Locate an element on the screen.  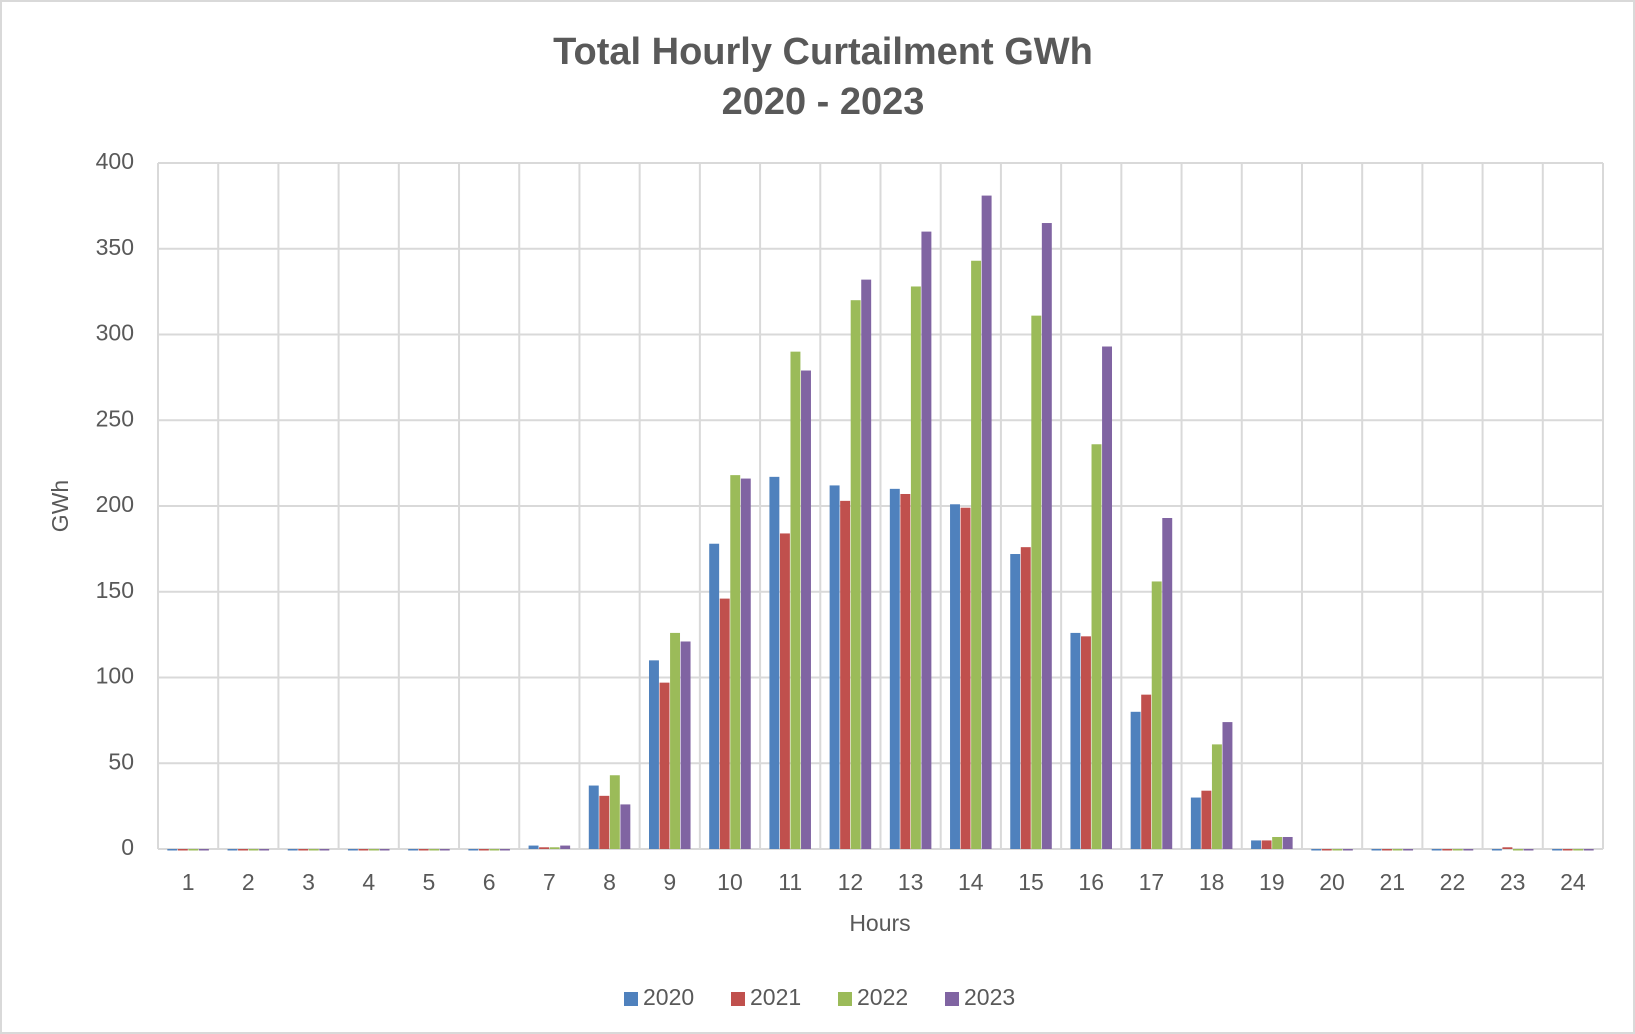
x-tick-label: 11 is located at coordinates (790, 882).